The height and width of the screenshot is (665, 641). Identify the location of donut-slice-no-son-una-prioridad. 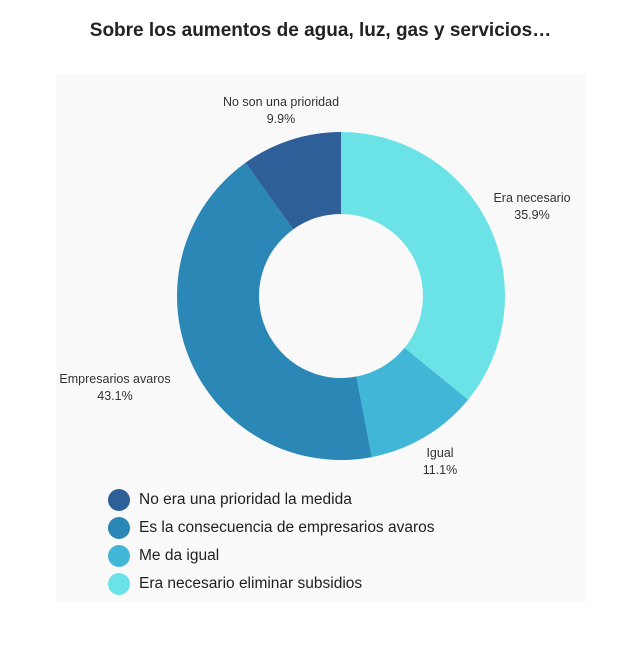
(293, 181).